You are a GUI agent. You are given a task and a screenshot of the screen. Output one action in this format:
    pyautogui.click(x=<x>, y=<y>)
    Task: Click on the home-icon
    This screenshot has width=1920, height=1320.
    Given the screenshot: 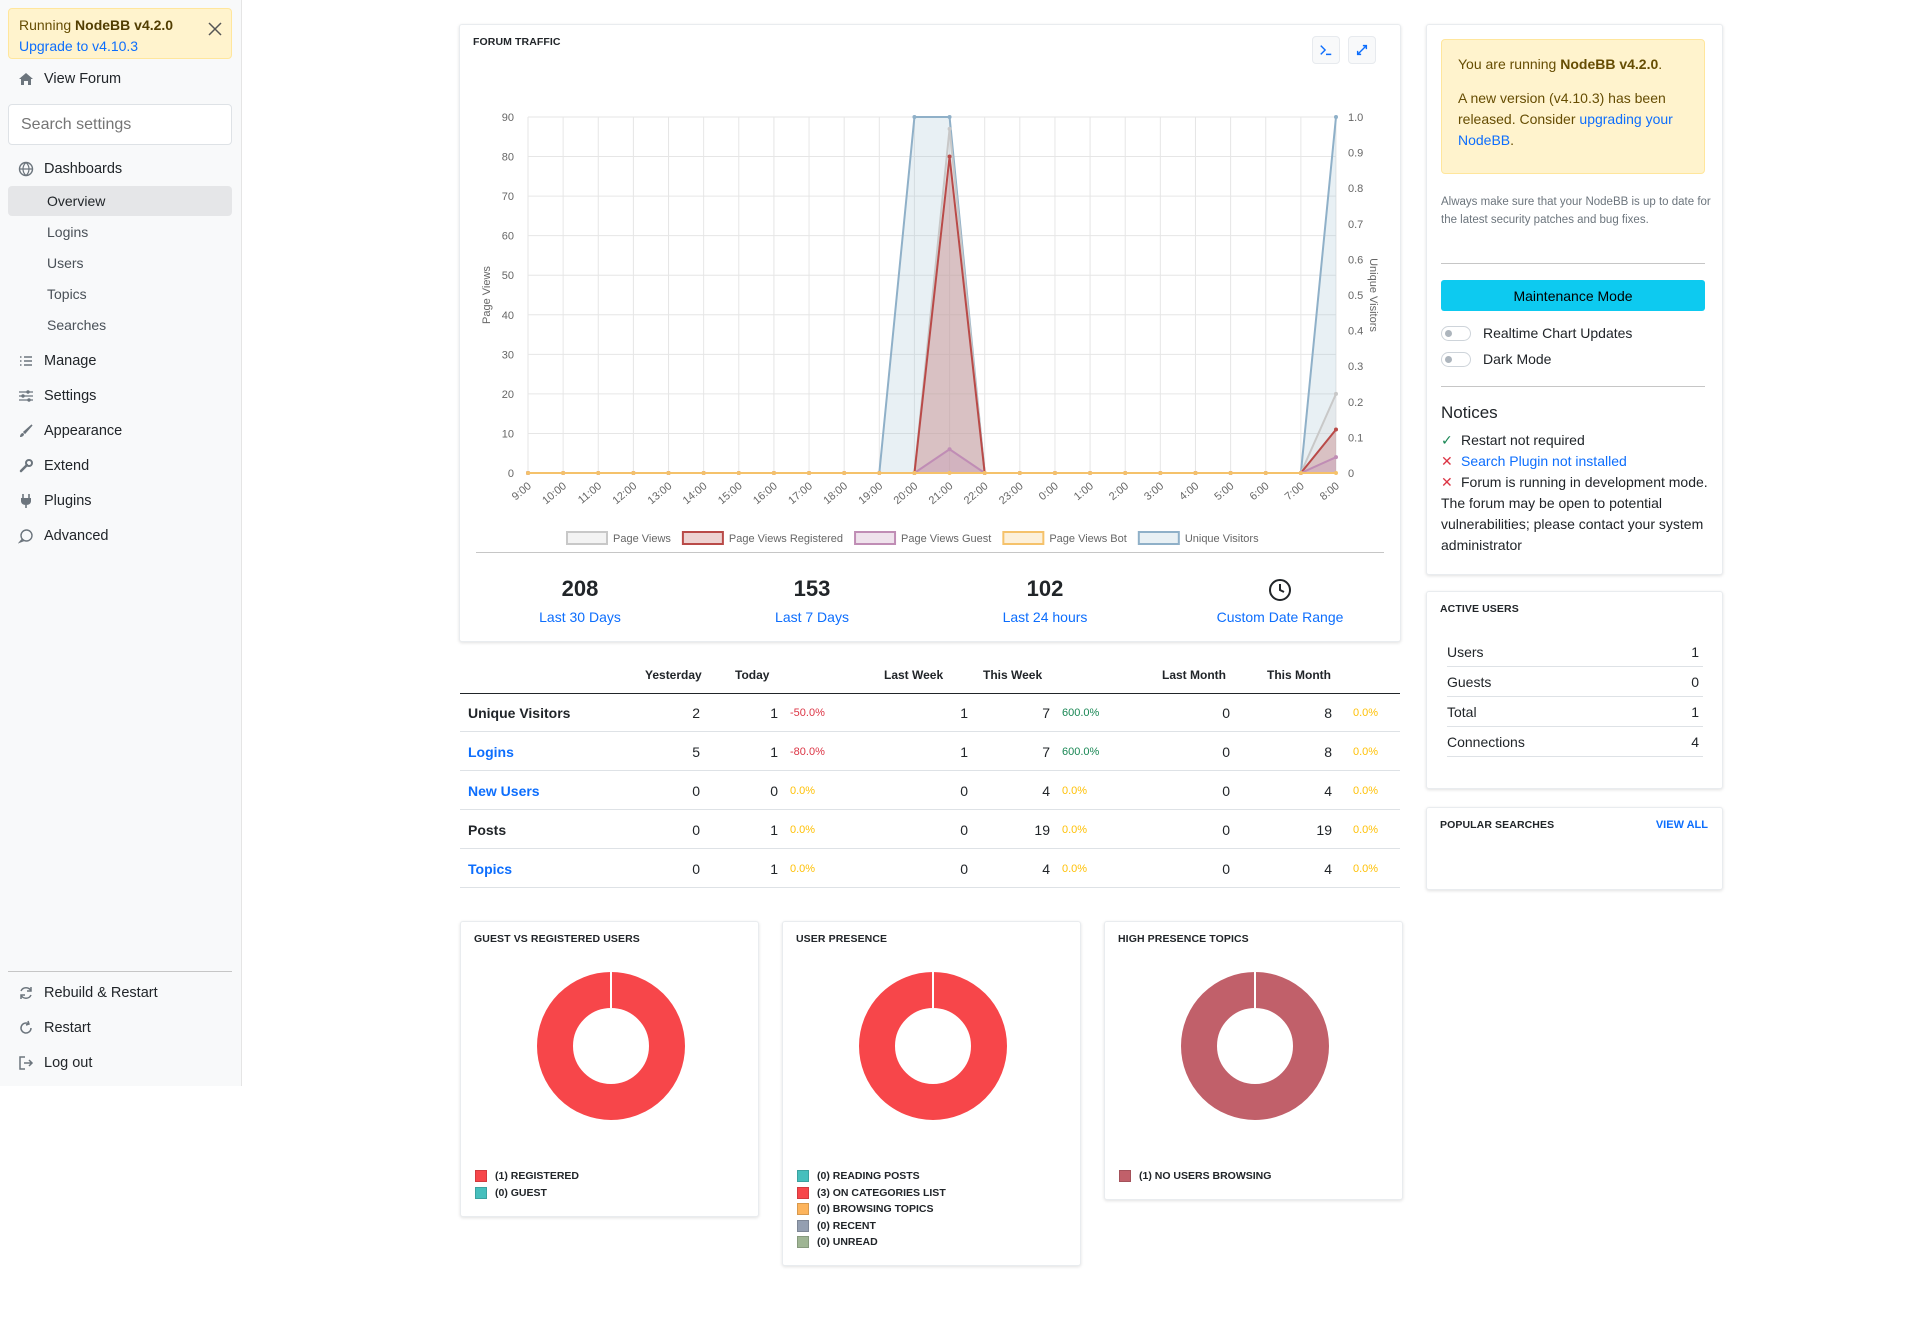 What is the action you would take?
    pyautogui.click(x=26, y=79)
    